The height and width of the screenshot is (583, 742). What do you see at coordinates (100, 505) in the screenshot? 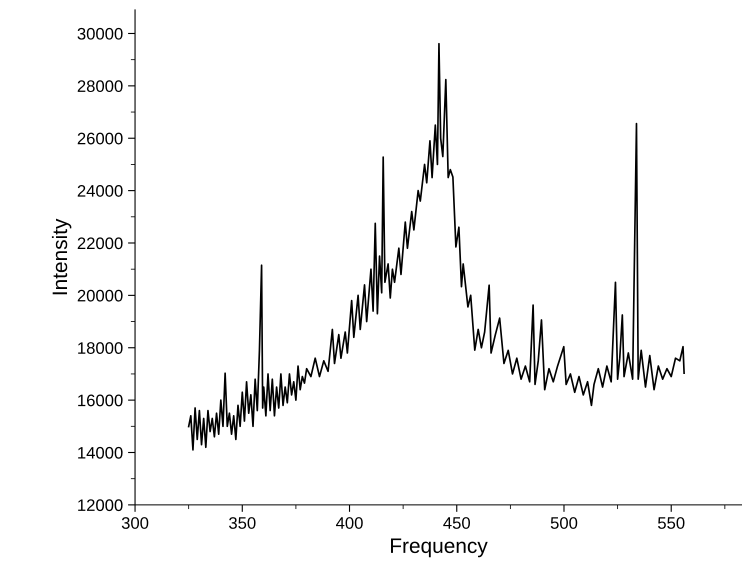
I see `y-tick-label: 12000` at bounding box center [100, 505].